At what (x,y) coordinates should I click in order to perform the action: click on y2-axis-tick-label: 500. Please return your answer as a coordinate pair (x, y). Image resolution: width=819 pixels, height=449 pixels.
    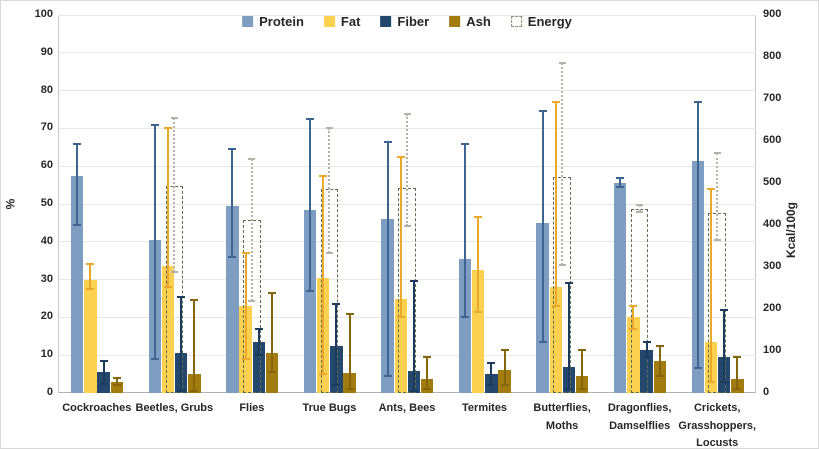
    Looking at the image, I should click on (772, 182).